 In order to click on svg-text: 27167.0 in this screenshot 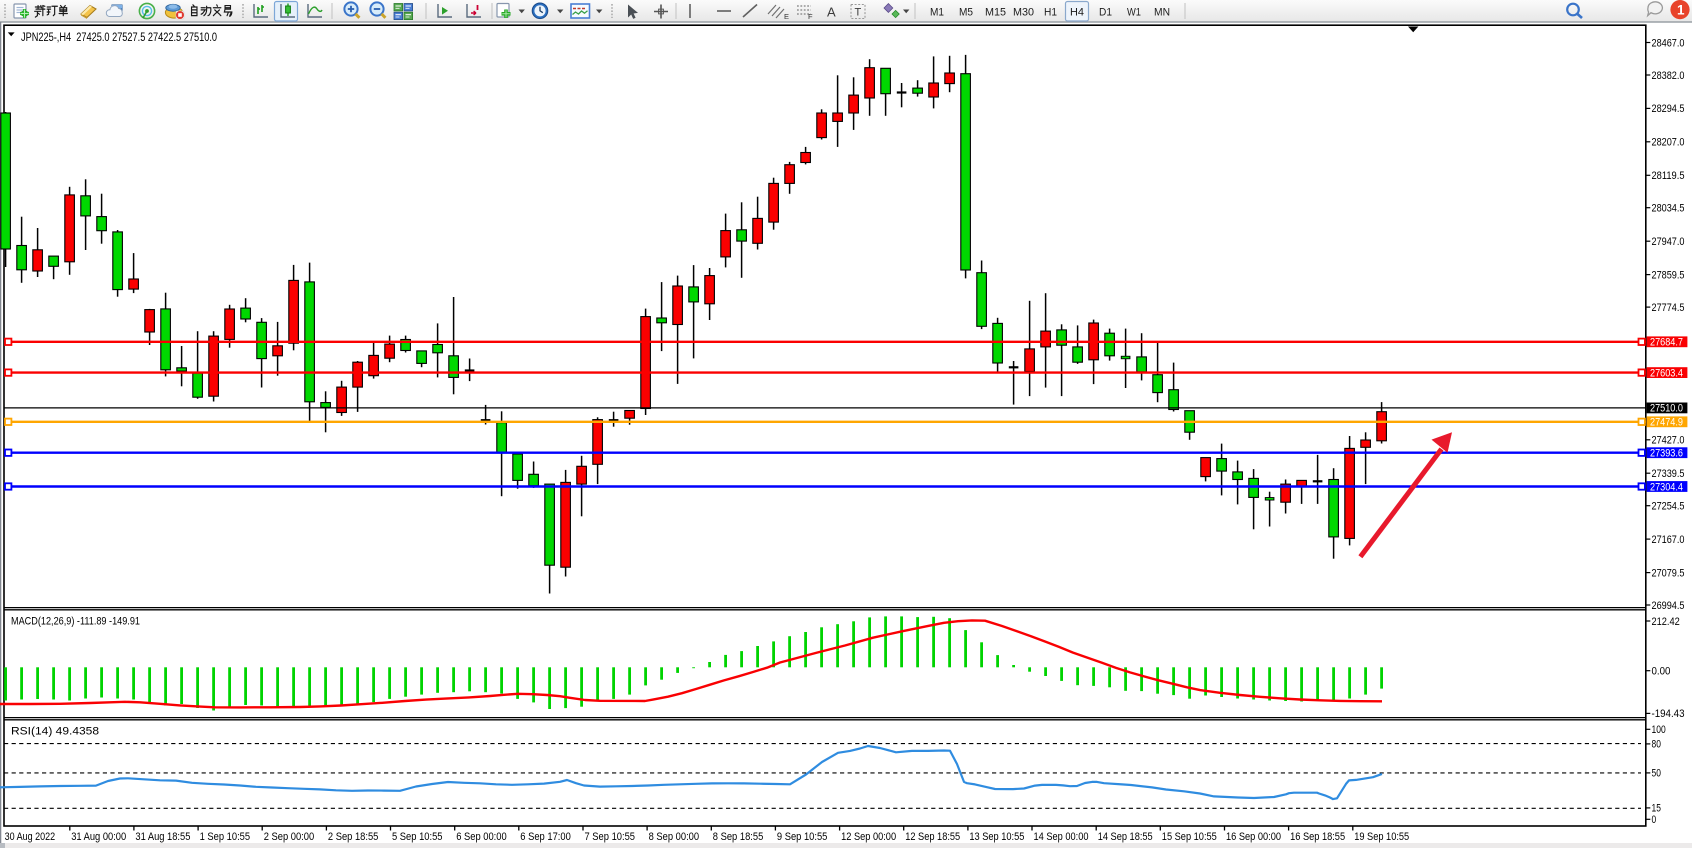, I will do `click(1668, 540)`.